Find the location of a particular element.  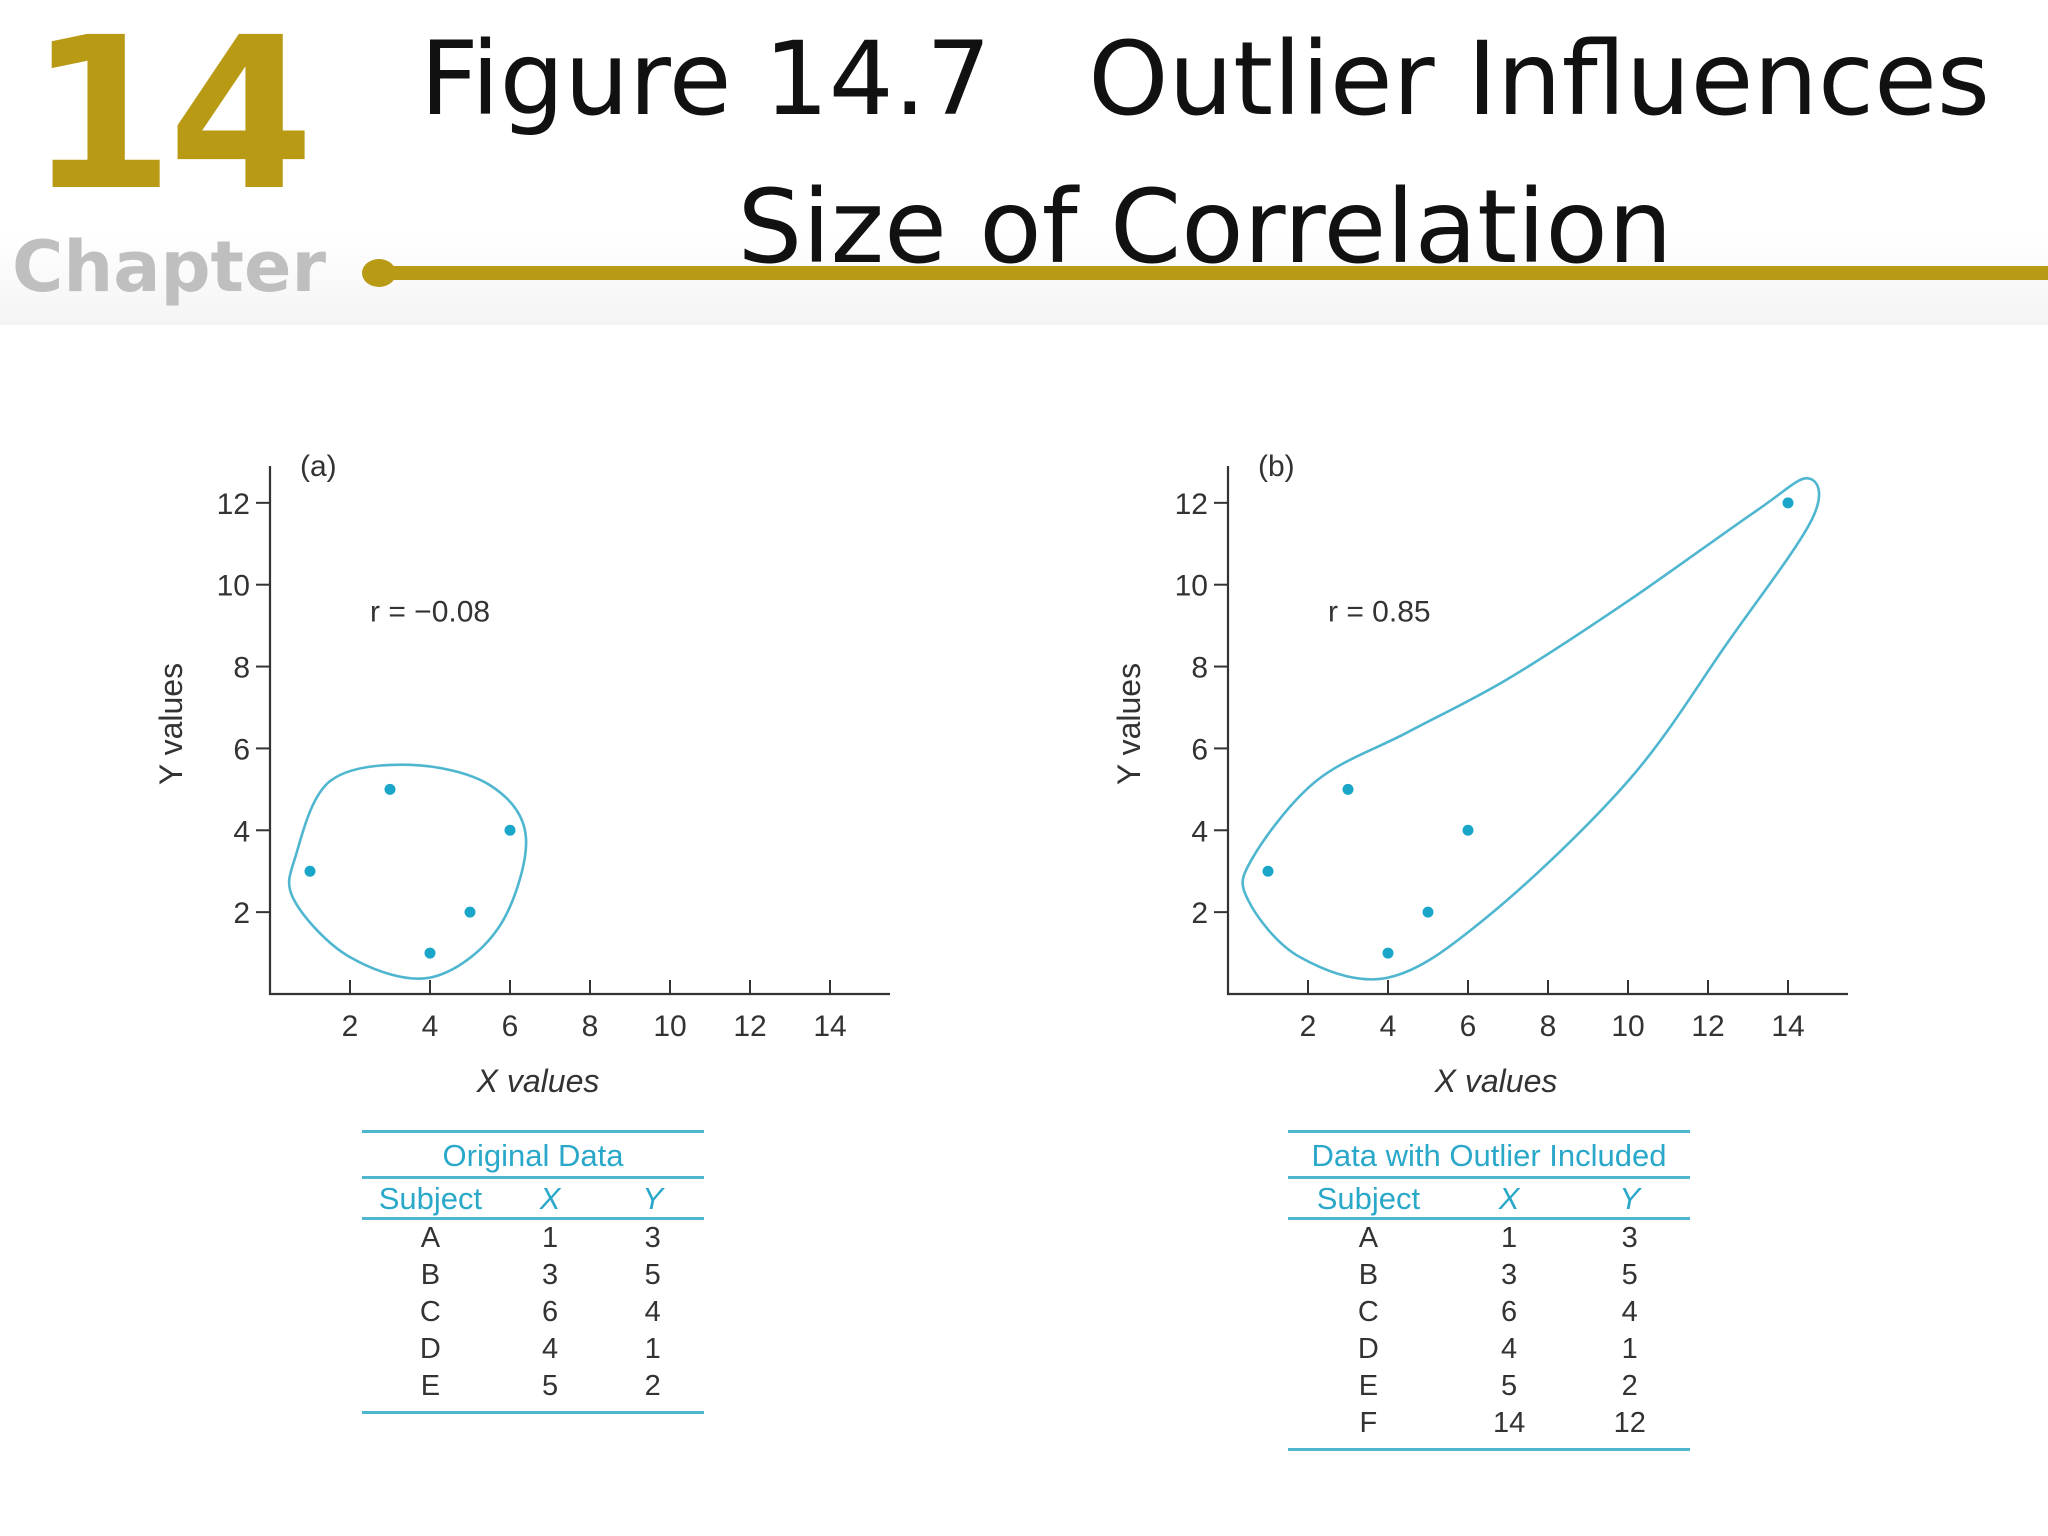

table-header-y: Y is located at coordinates (652, 1198).